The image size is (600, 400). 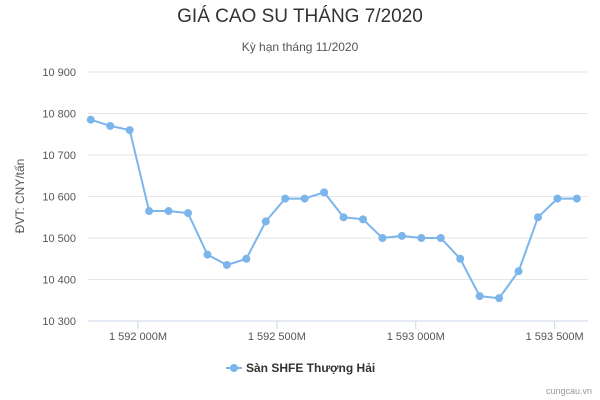 What do you see at coordinates (59, 281) in the screenshot?
I see `y-tick-label: 10 400` at bounding box center [59, 281].